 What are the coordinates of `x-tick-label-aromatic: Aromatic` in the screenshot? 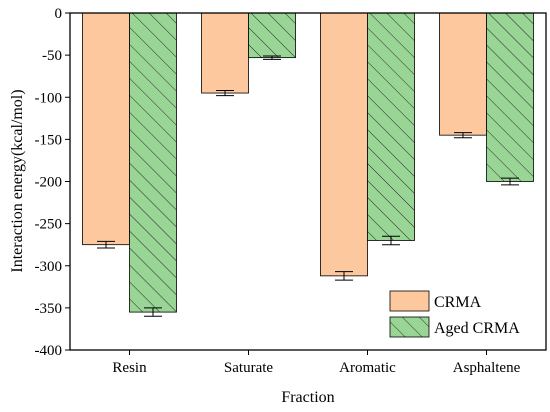 It's located at (367, 368).